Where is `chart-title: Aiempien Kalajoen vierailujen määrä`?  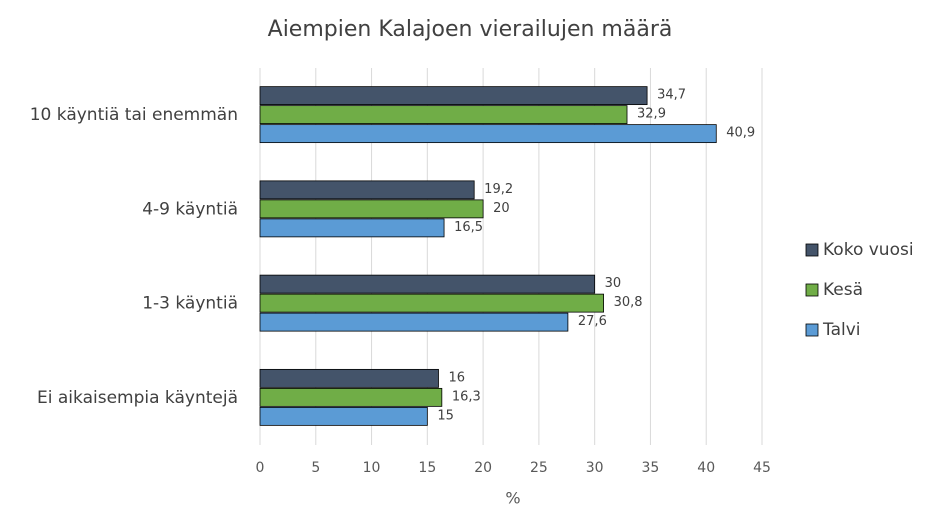
chart-title: Aiempien Kalajoen vierailujen määrä is located at coordinates (470, 29).